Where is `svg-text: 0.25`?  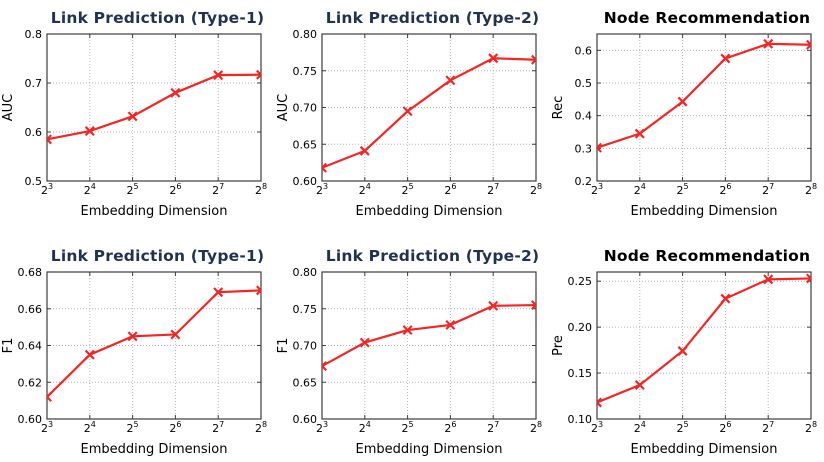 svg-text: 0.25 is located at coordinates (580, 281).